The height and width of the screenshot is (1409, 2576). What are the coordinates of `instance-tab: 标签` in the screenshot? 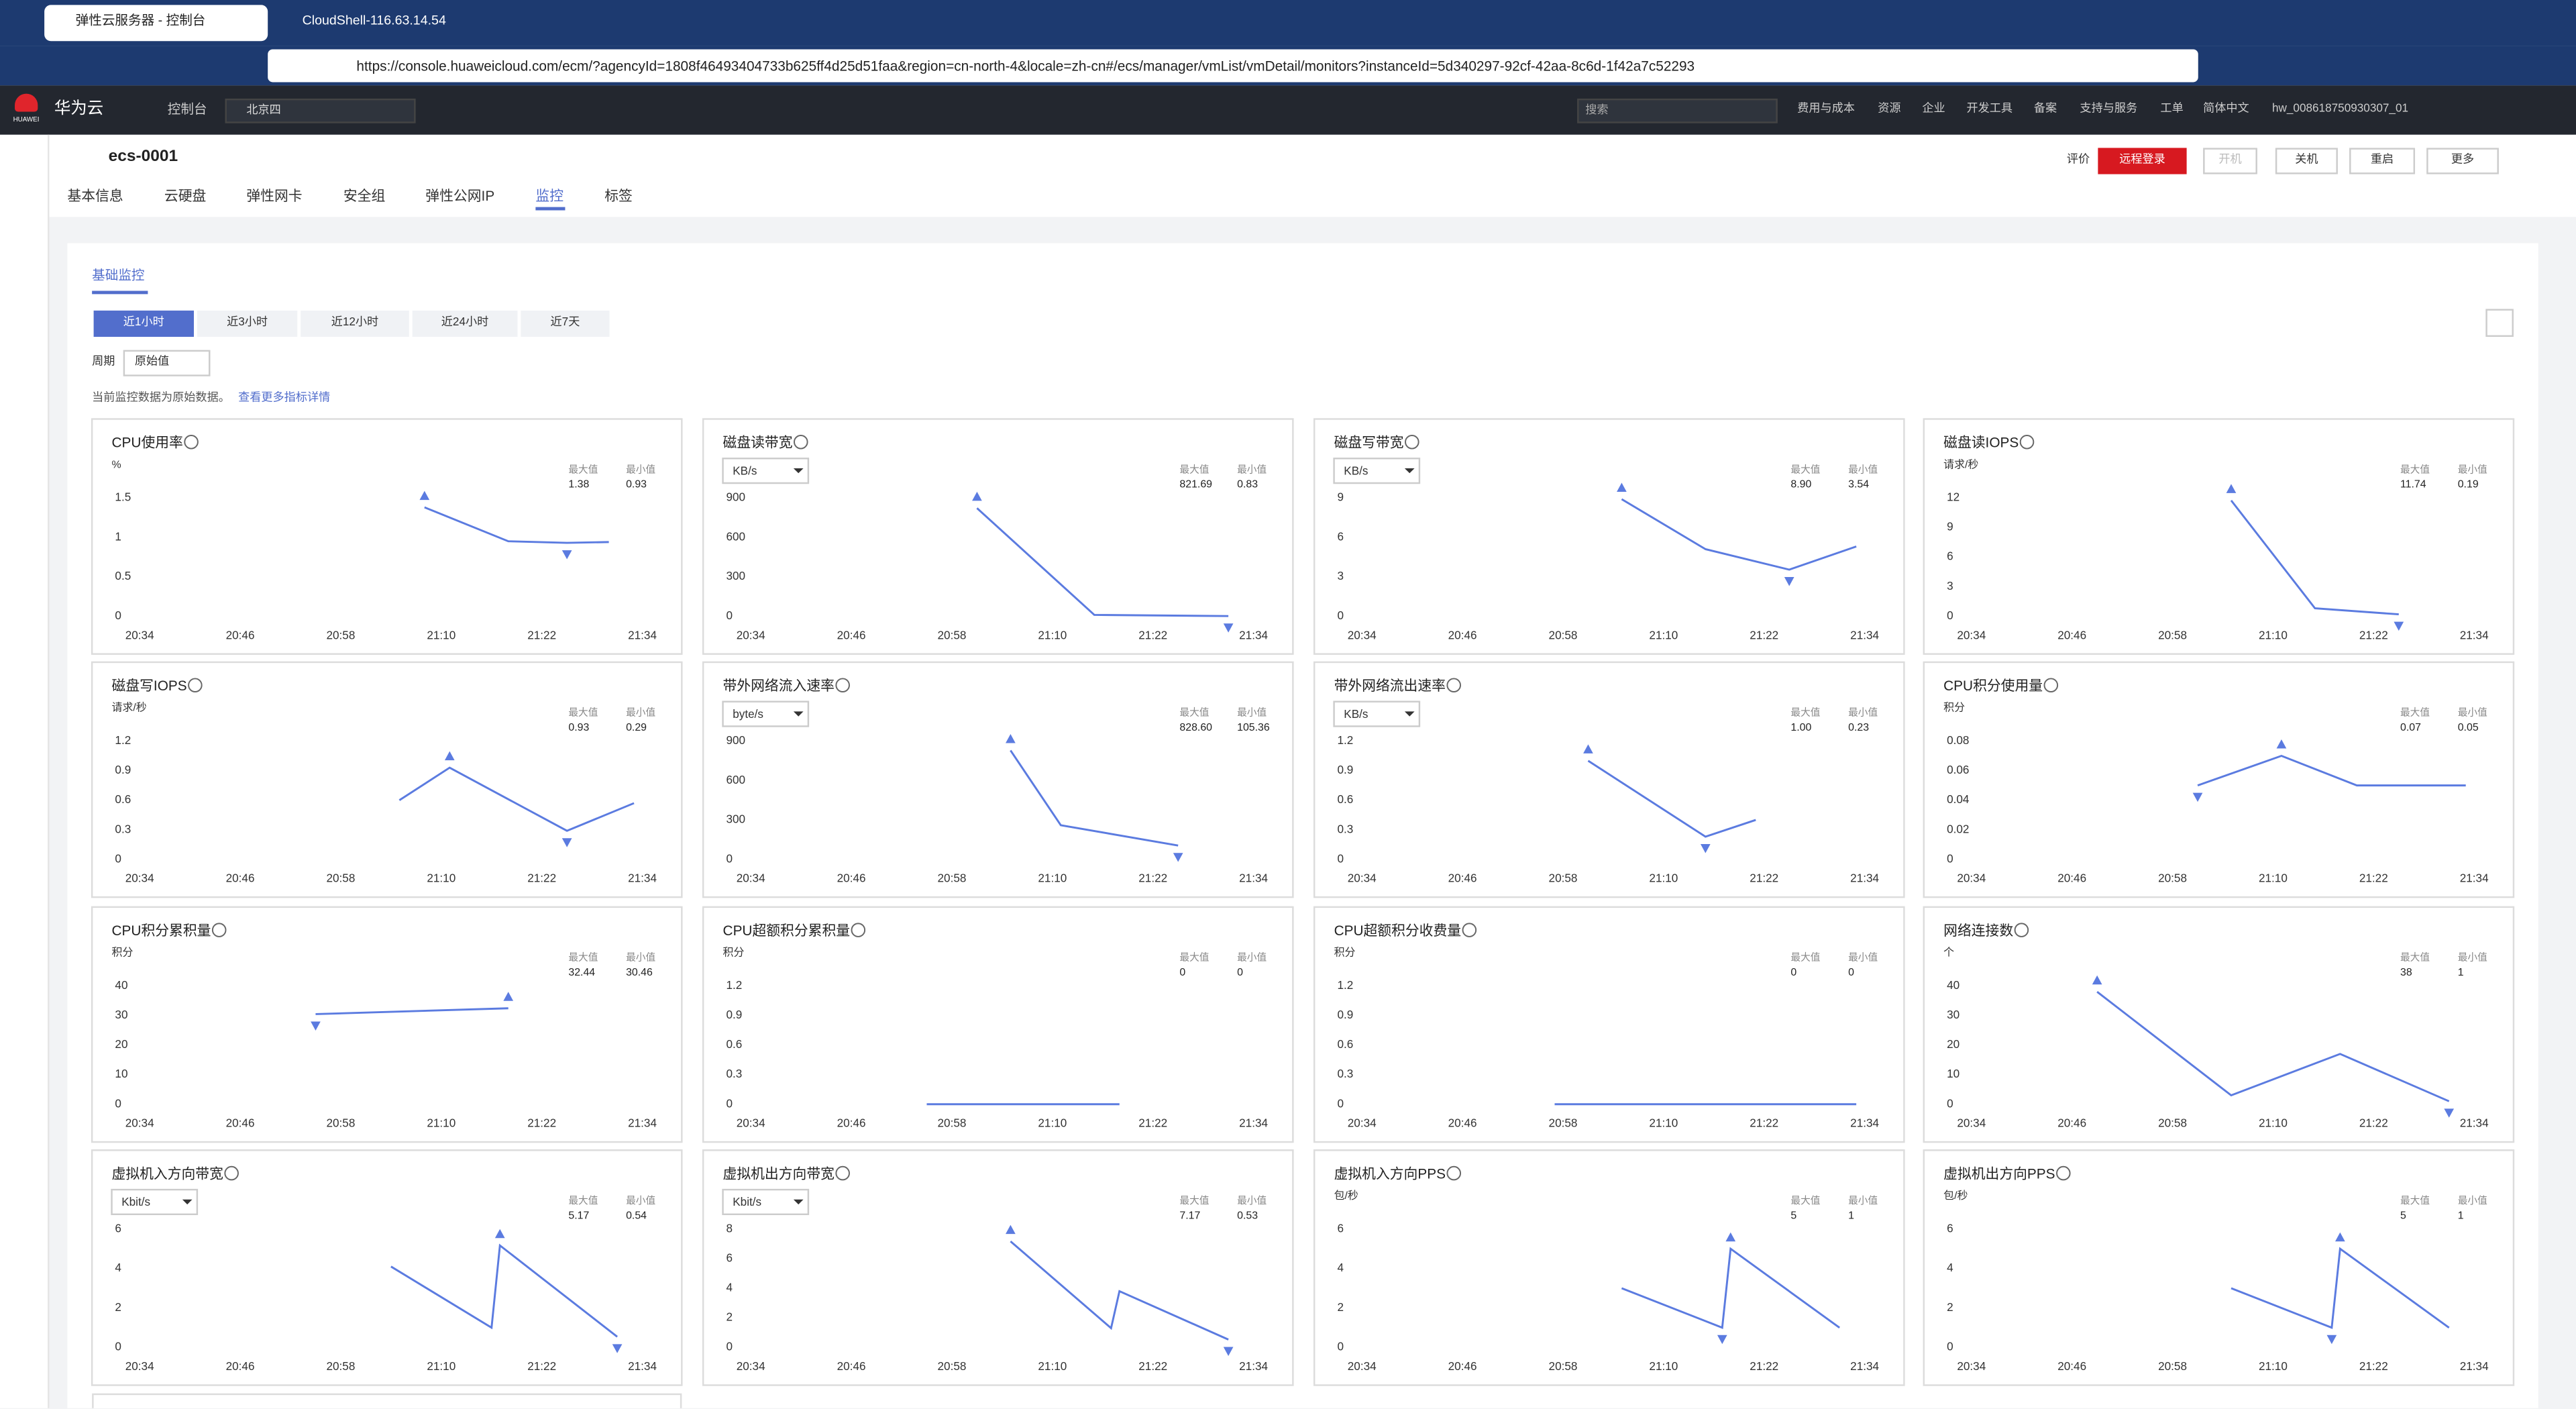 It's located at (618, 195).